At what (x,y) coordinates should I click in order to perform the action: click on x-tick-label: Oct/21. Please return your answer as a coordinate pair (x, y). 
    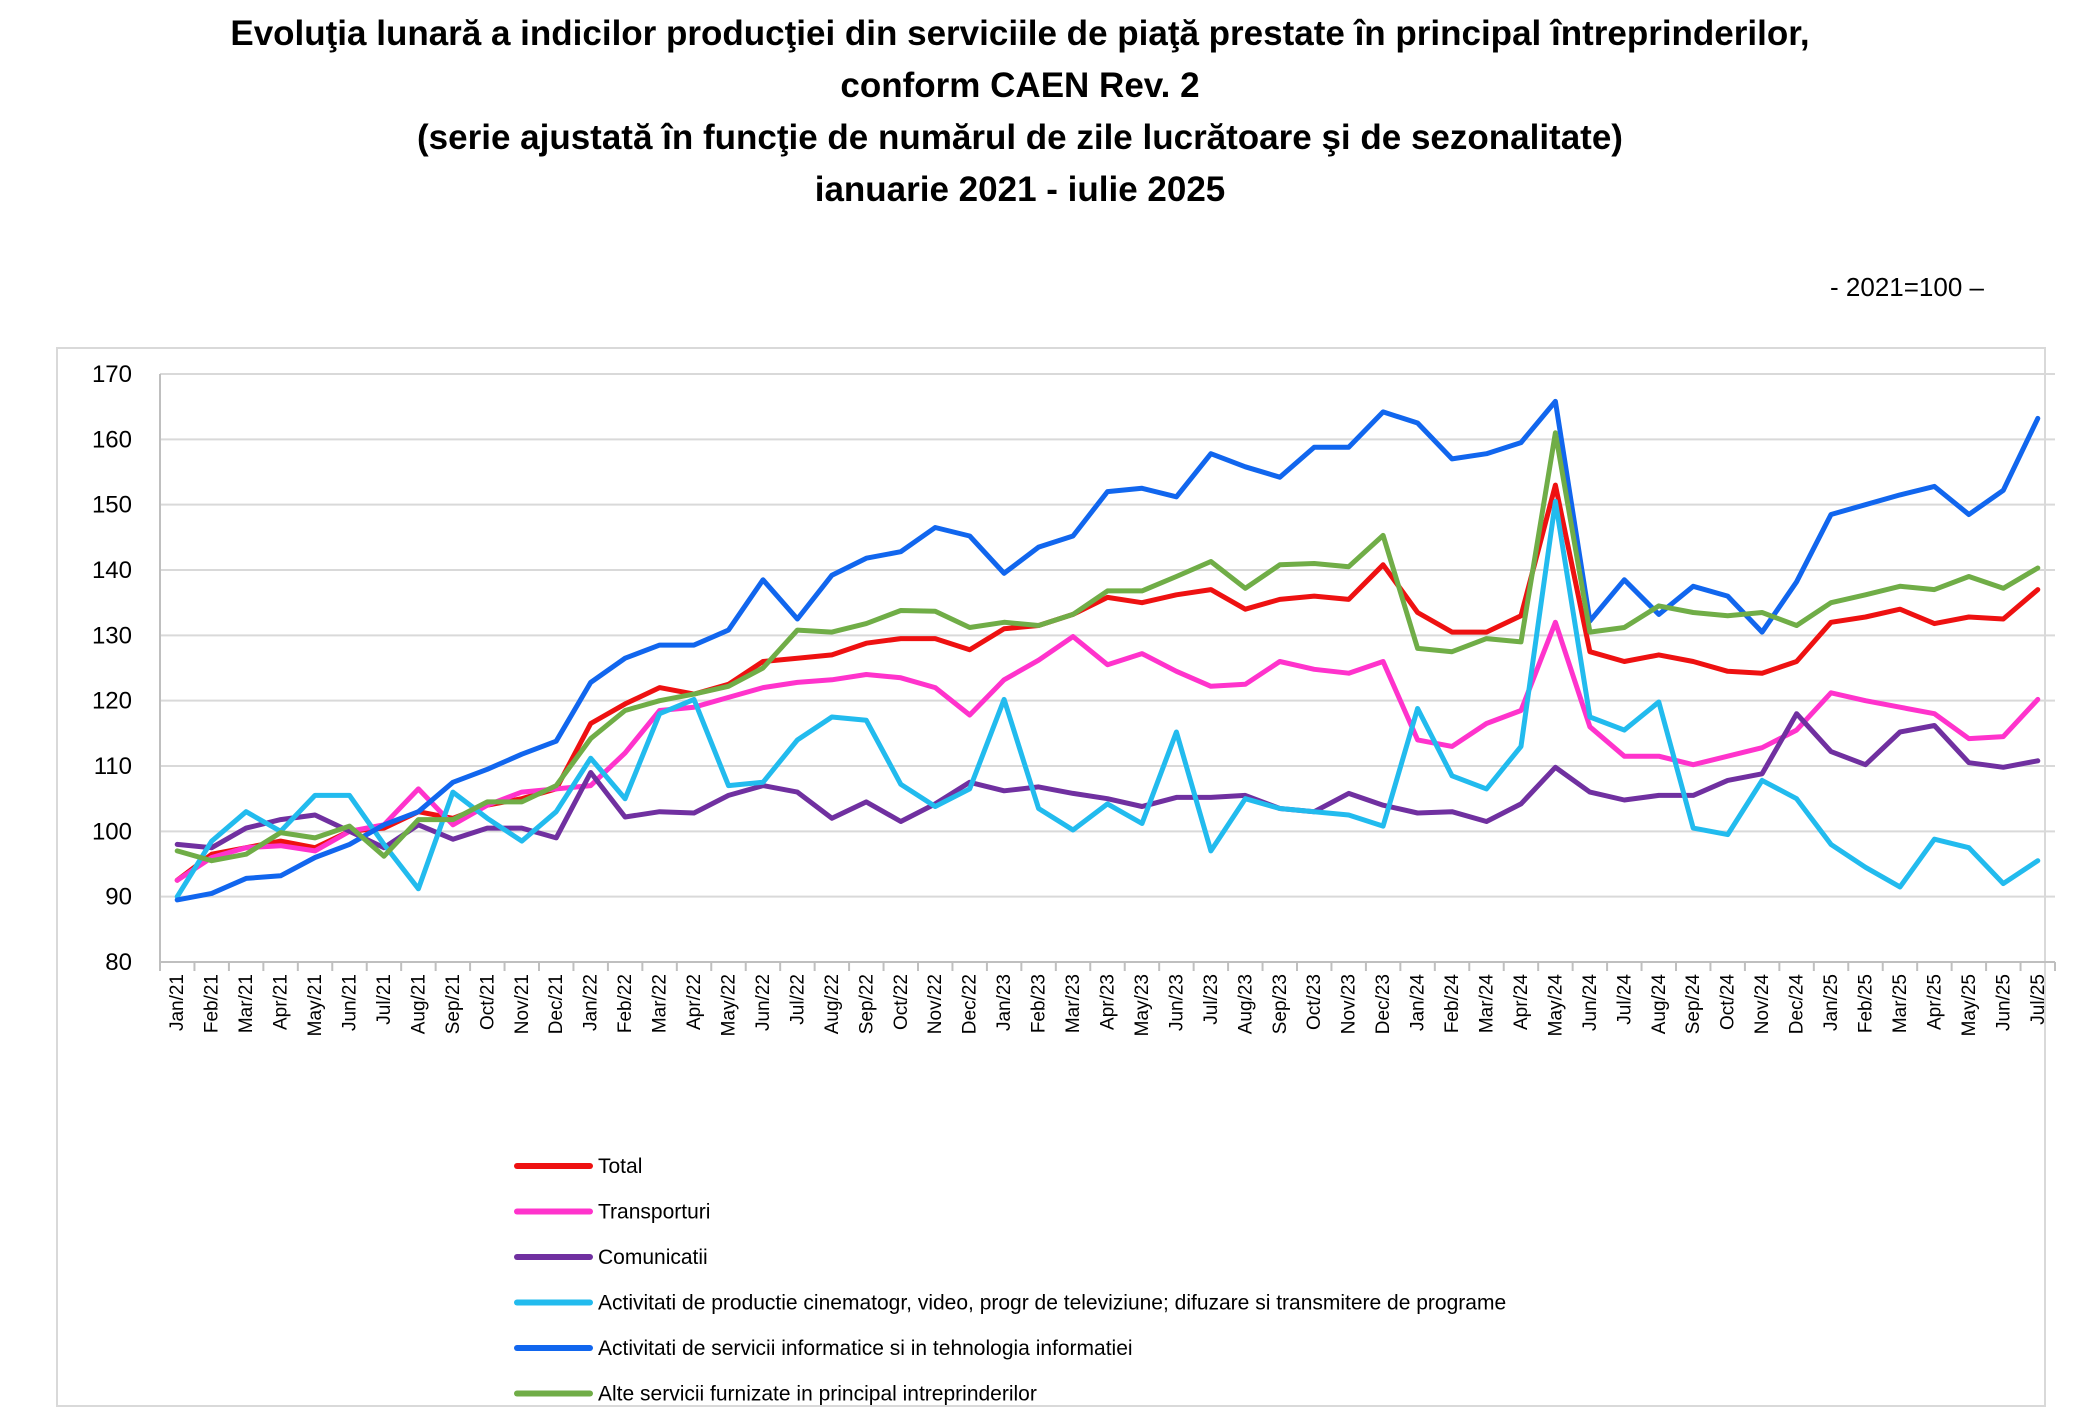
    Looking at the image, I should click on (487, 1002).